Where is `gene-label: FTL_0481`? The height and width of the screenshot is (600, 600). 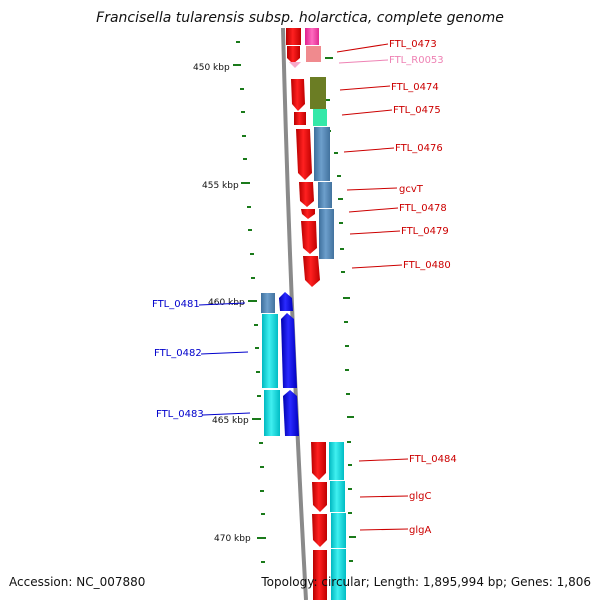 gene-label: FTL_0481 is located at coordinates (176, 304).